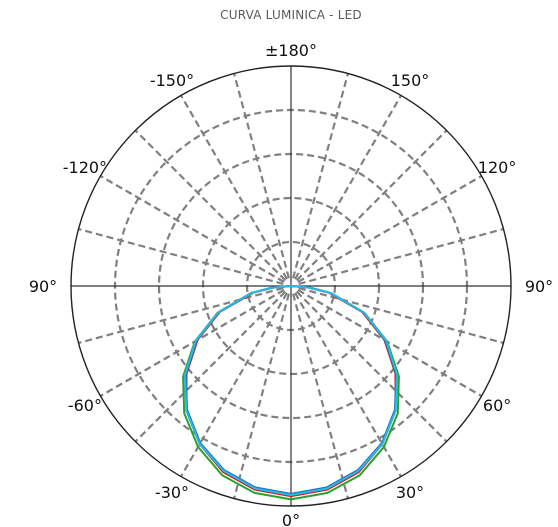  I want to click on angle-label-neg90: 90°, so click(43, 286).